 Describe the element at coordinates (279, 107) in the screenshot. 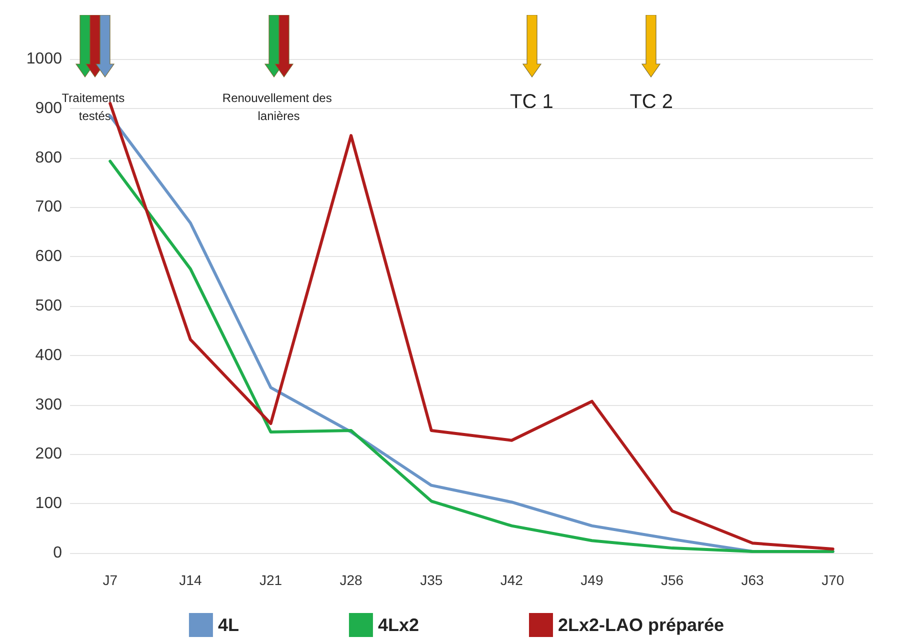

I see `annotation: Renouvellement des lanières` at that location.